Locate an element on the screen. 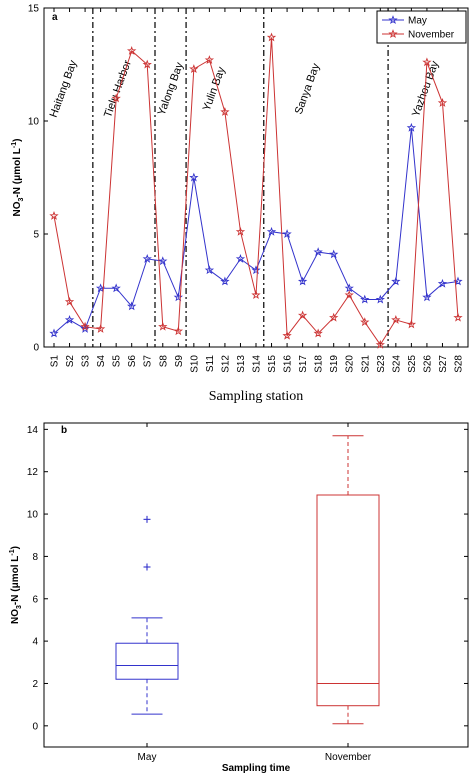  x-tick-label: S21 is located at coordinates (365, 364).